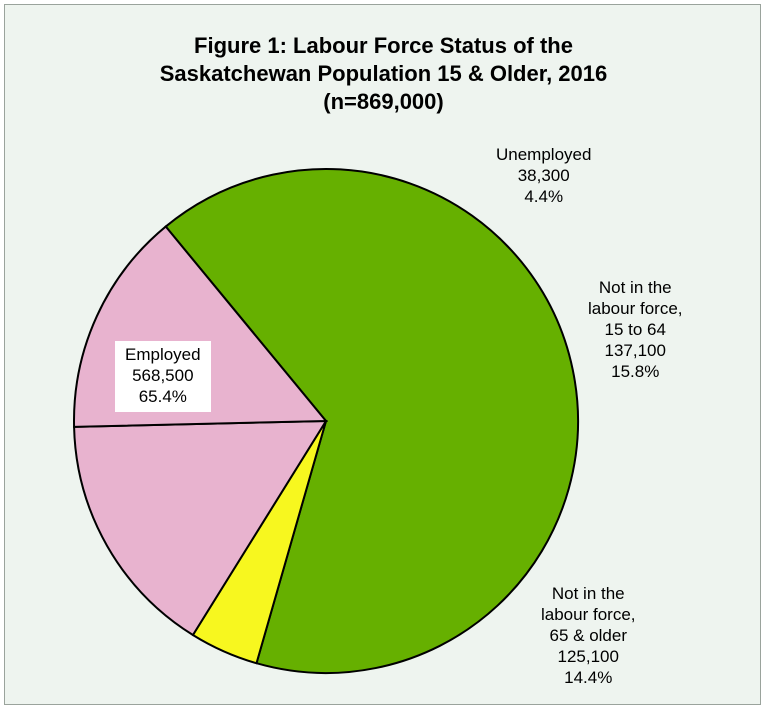 This screenshot has width=767, height=711. What do you see at coordinates (162, 396) in the screenshot?
I see `label-employed-percent: 65.4%` at bounding box center [162, 396].